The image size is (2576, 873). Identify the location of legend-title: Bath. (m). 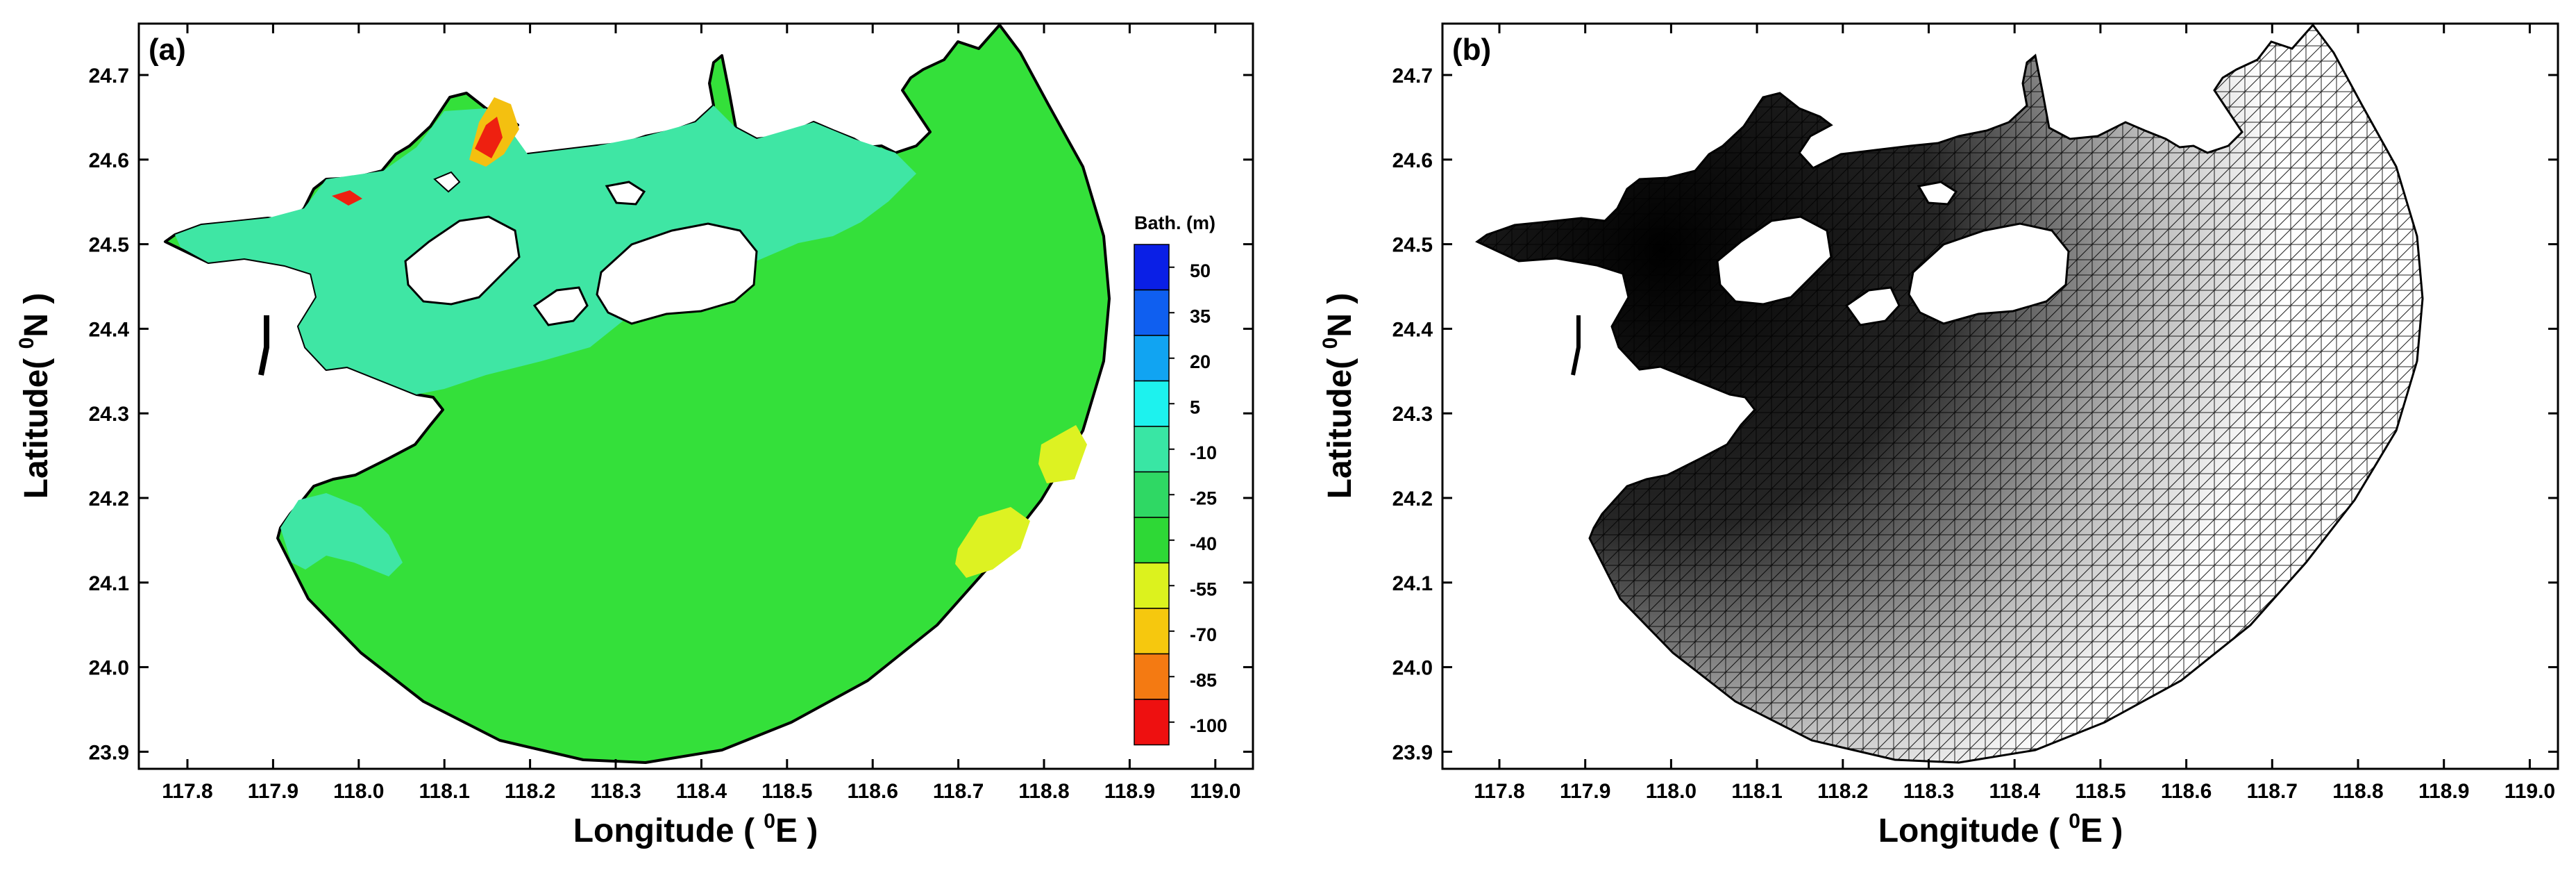
(1174, 223).